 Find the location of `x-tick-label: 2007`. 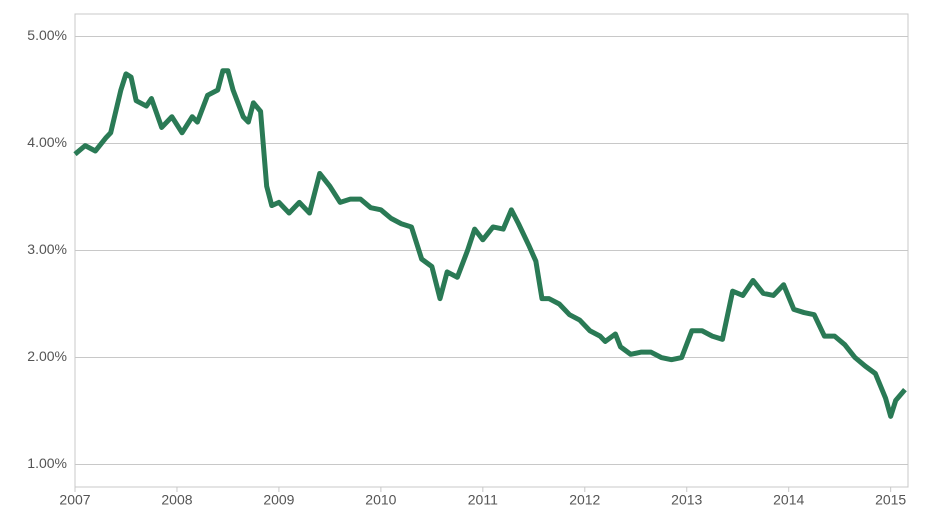

x-tick-label: 2007 is located at coordinates (74, 500).